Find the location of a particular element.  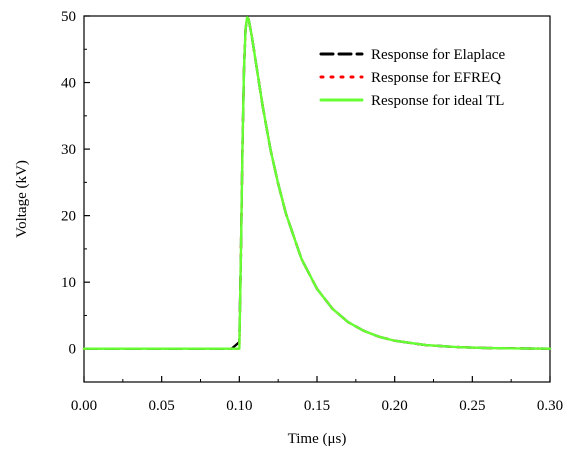

x-tick-label: 0.15 is located at coordinates (317, 406).